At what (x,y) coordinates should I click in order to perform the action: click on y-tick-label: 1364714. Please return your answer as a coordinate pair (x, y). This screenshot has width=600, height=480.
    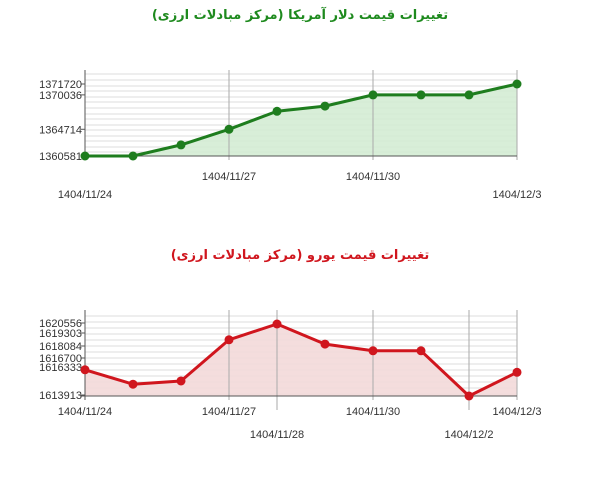
    Looking at the image, I should click on (60, 130).